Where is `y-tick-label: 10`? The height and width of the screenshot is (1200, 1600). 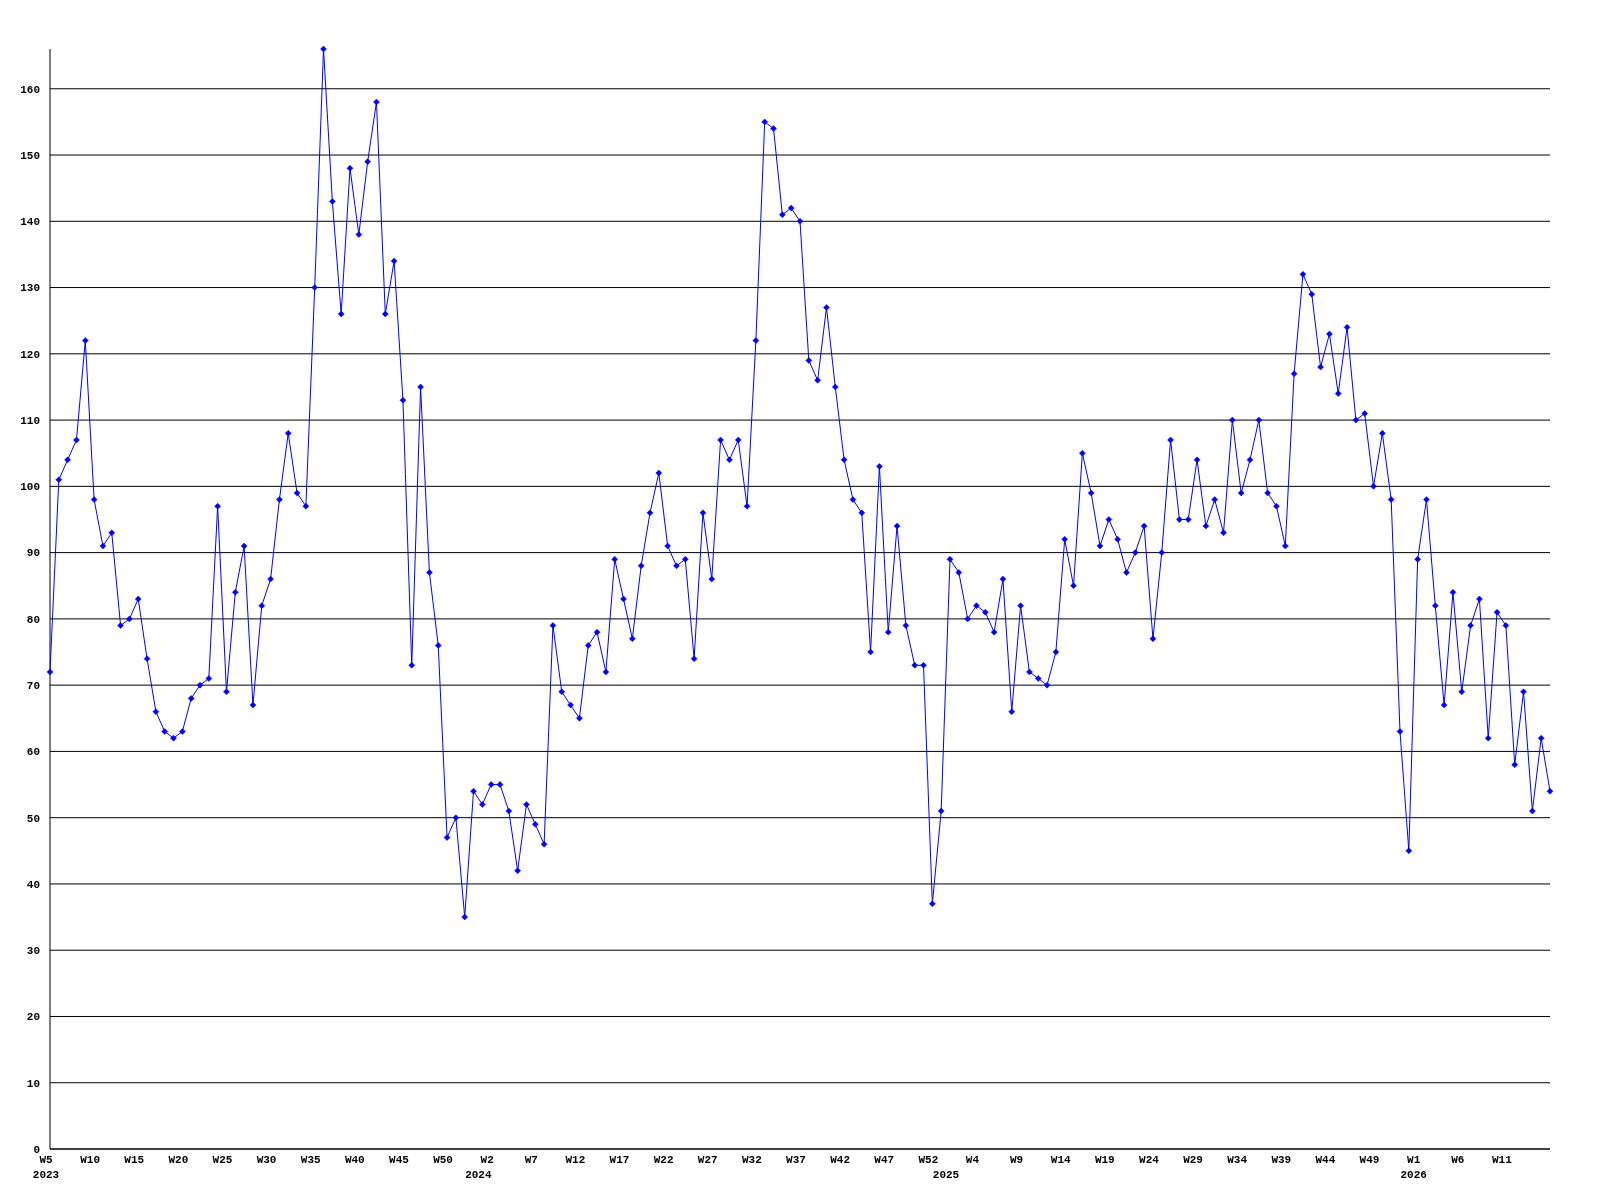
y-tick-label: 10 is located at coordinates (33, 1083).